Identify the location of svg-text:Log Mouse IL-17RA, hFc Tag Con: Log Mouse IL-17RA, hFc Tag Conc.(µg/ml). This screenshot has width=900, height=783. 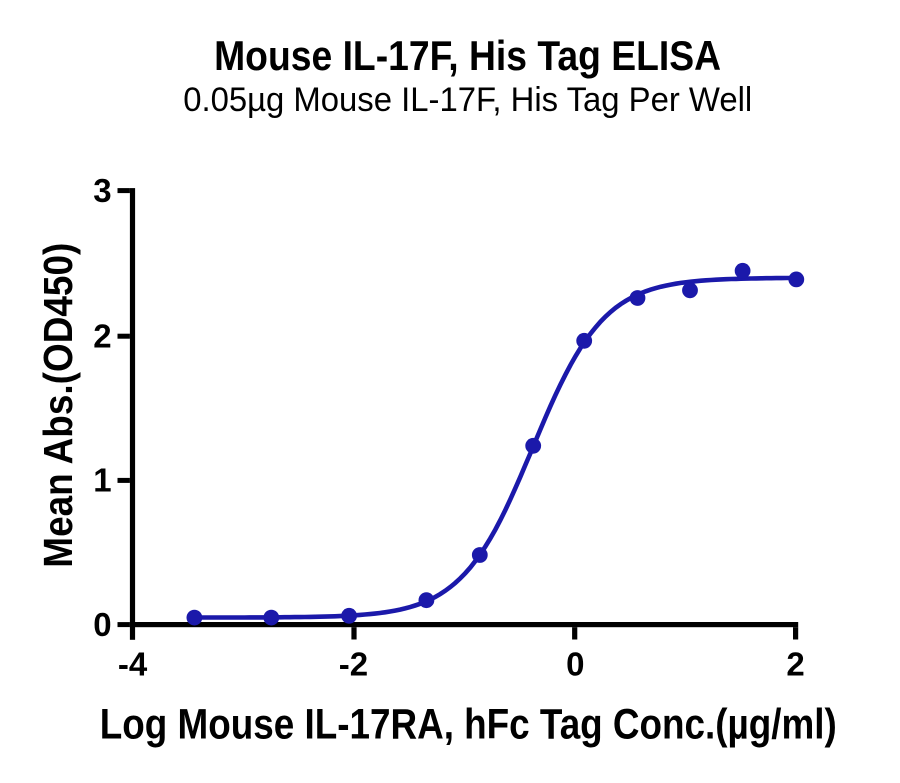
(468, 724).